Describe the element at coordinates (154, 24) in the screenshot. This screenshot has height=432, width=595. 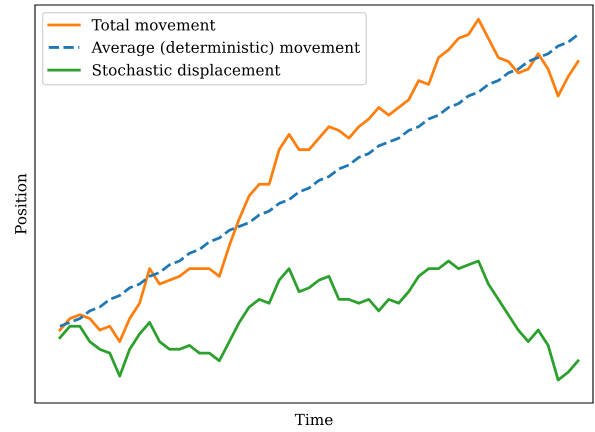
I see `legend-label: Total movement` at that location.